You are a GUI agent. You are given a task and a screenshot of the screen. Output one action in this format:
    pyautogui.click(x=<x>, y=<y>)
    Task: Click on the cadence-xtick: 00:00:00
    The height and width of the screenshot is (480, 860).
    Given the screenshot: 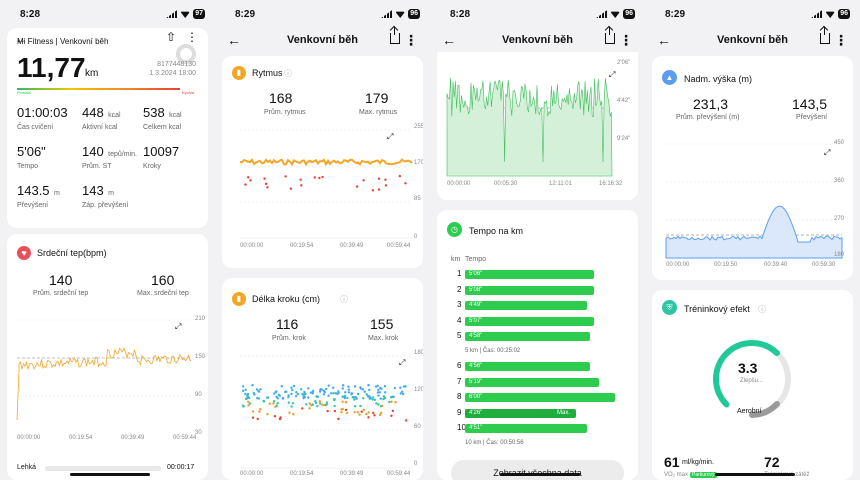 What is the action you would take?
    pyautogui.click(x=252, y=246)
    